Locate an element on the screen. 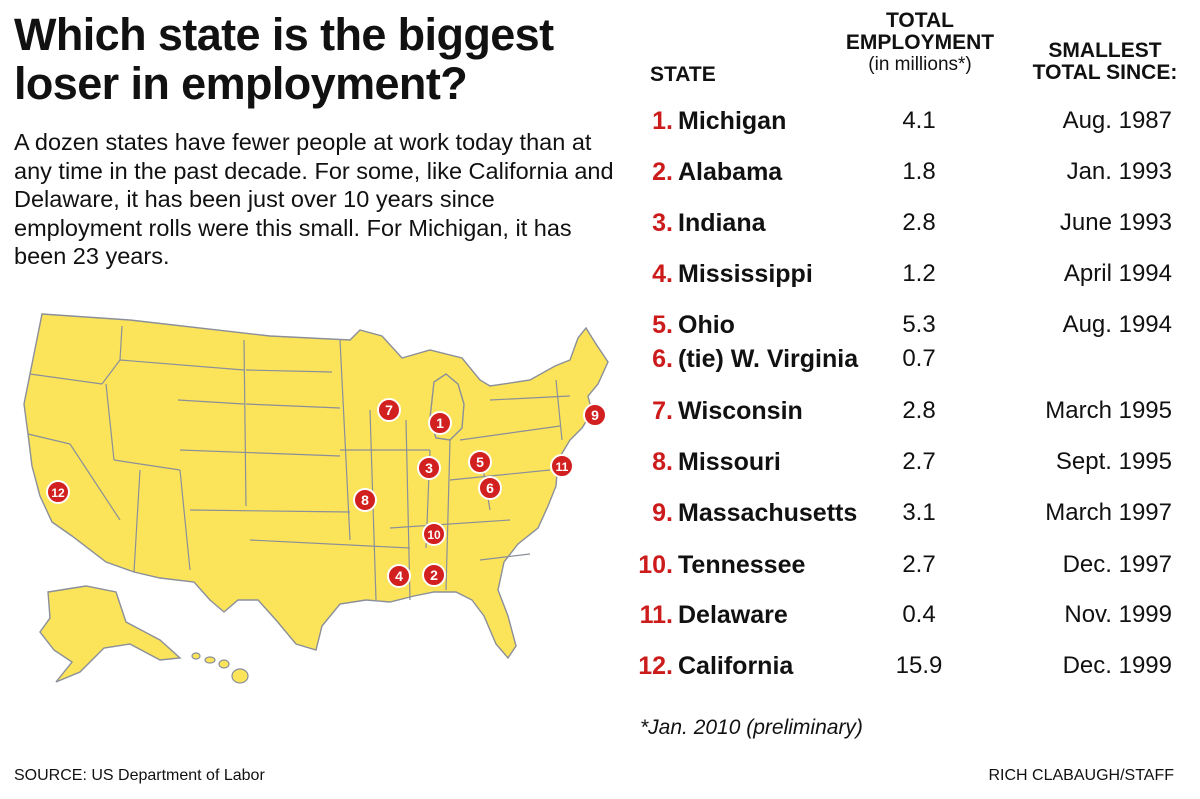  table-row: 11. Delaware 0.4 Nov. 1999 is located at coordinates (600, 615).